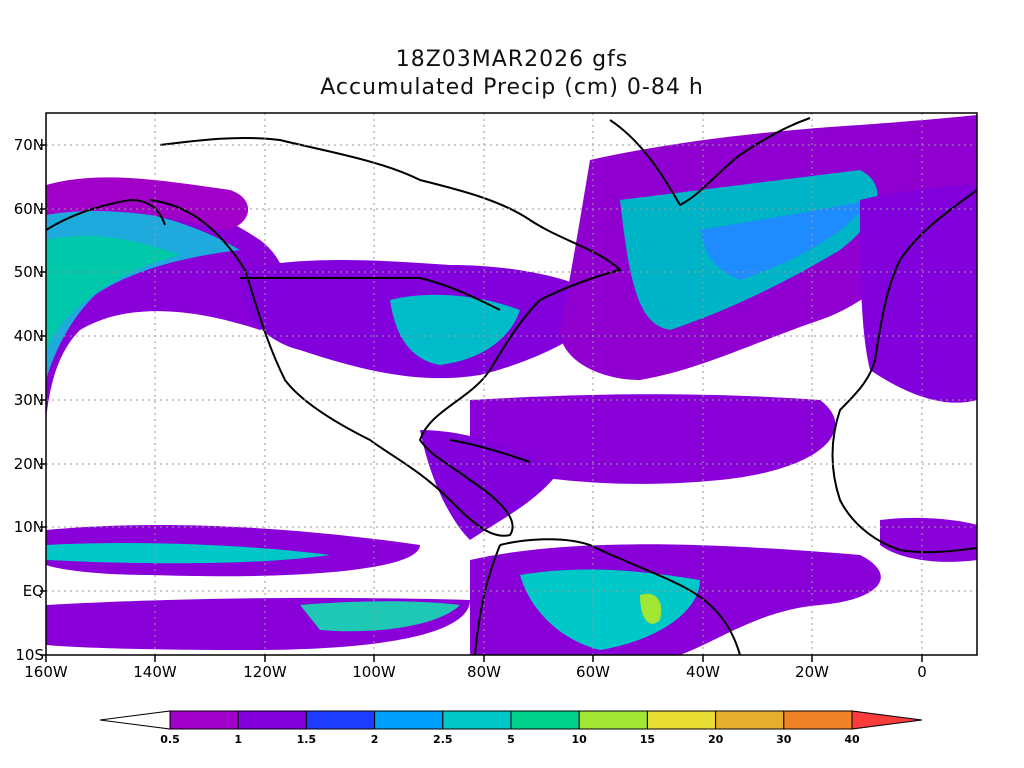  Describe the element at coordinates (46, 672) in the screenshot. I see `lon-label-160w: 160W` at that location.